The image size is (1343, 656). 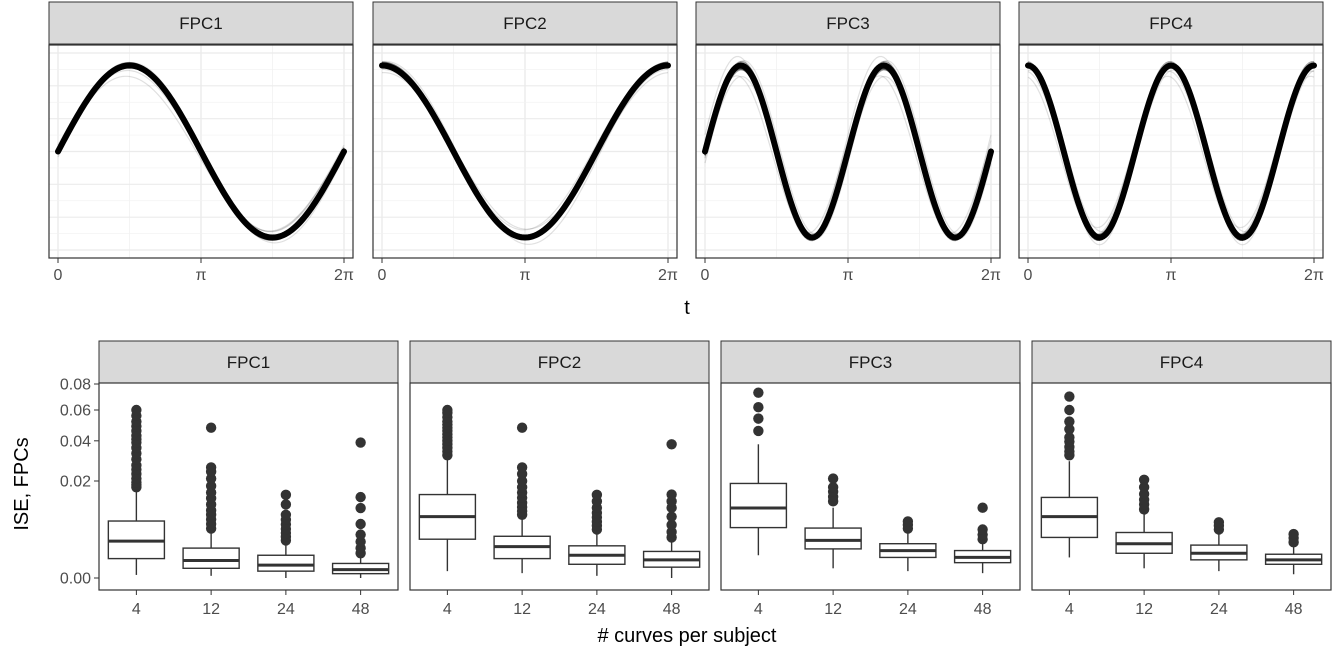 I want to click on panel-fpc2-boxplot: FPC2 4 12 24 48, so click(x=559, y=479).